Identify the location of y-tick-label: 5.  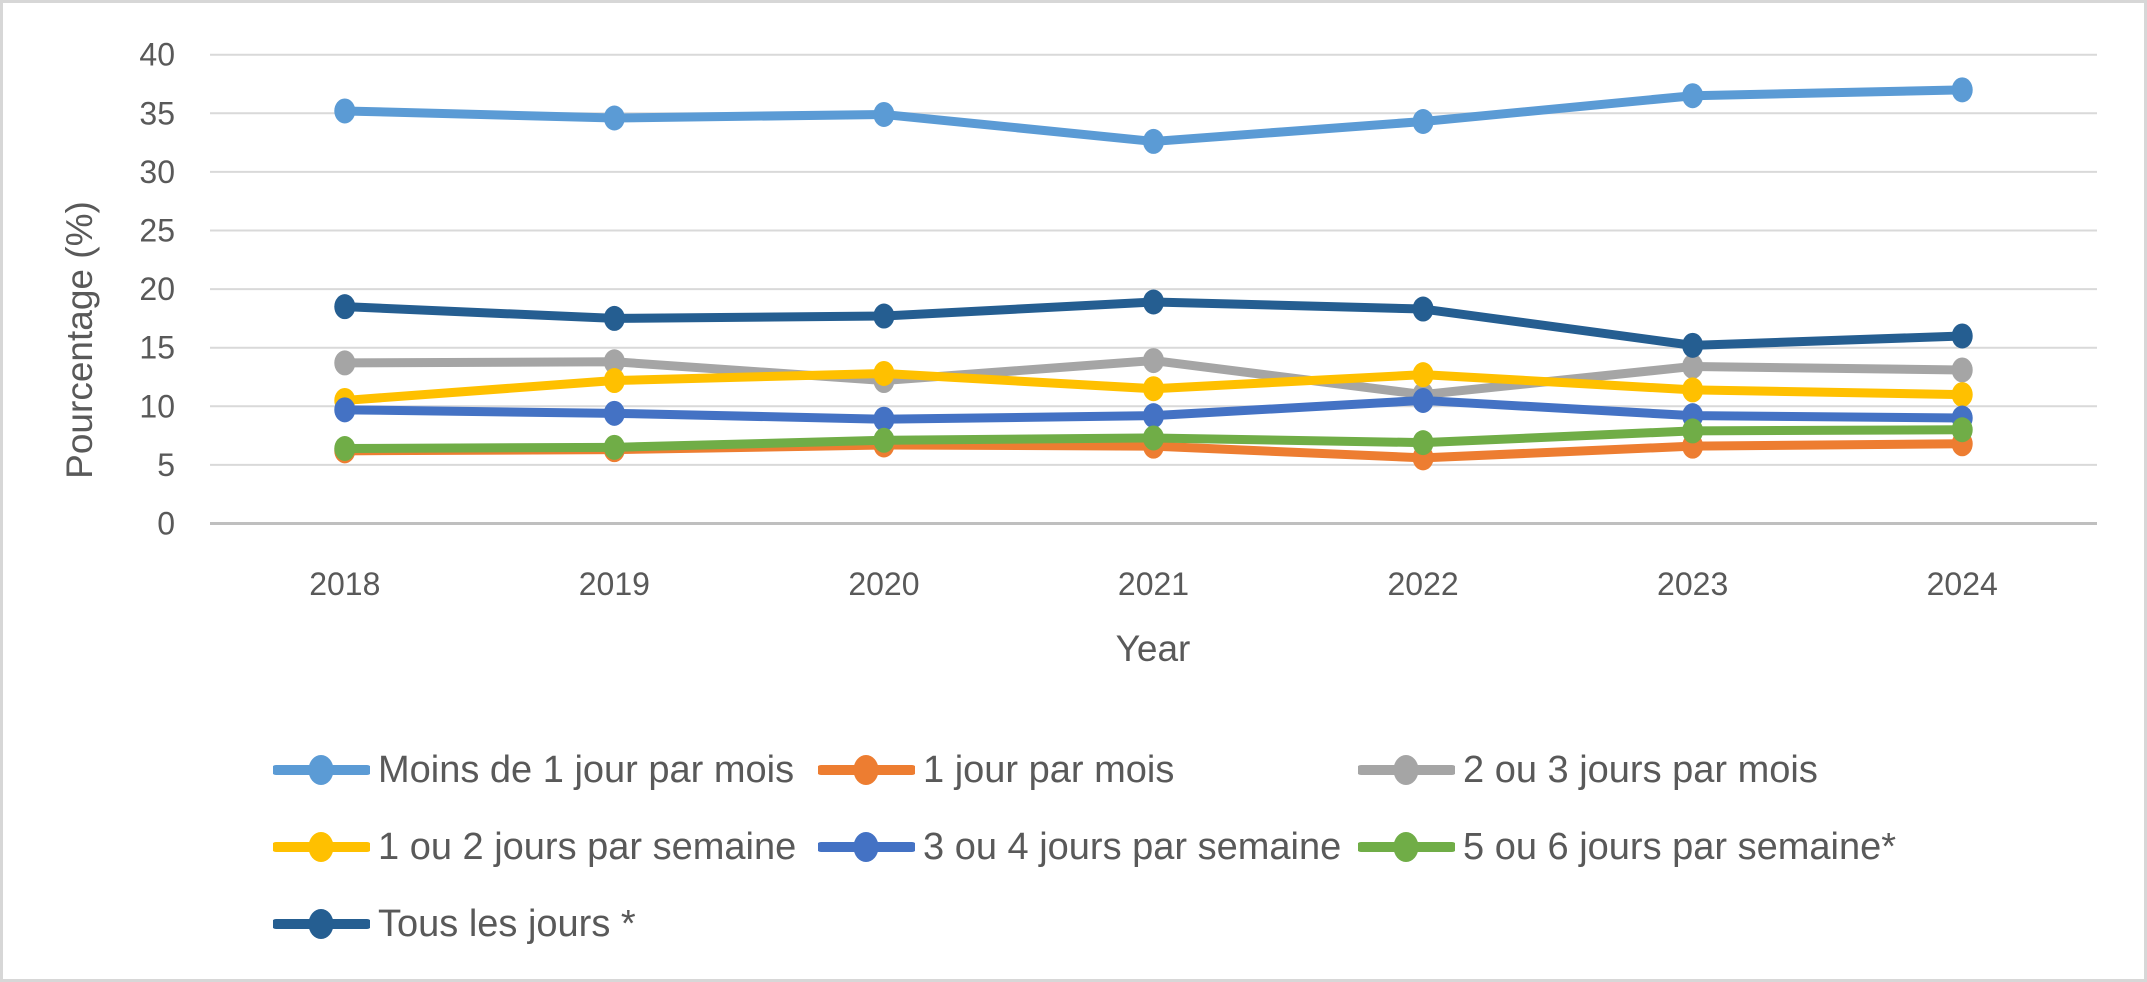
(166, 465).